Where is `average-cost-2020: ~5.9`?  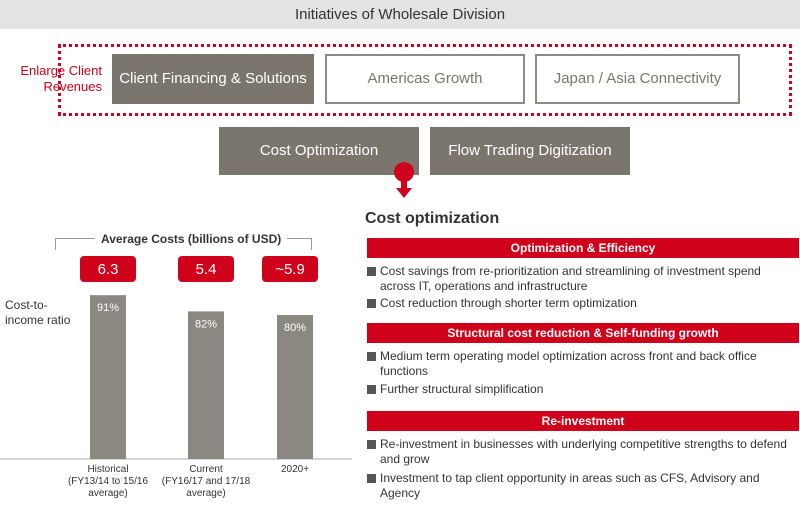
average-cost-2020: ~5.9 is located at coordinates (290, 269).